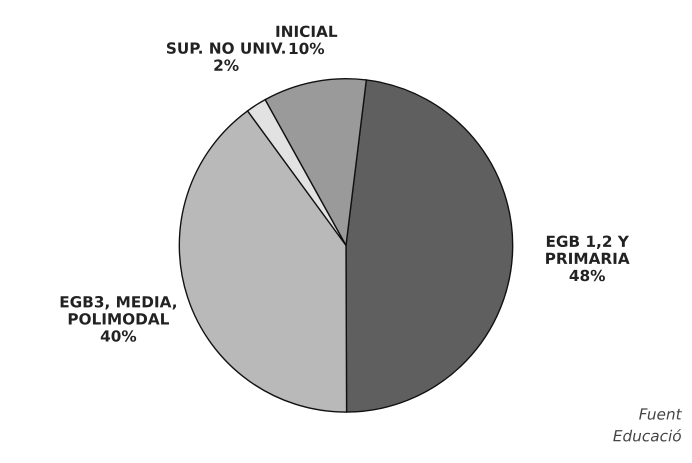 The width and height of the screenshot is (692, 463). Describe the element at coordinates (587, 276) in the screenshot. I see `data-label: 48%` at that location.